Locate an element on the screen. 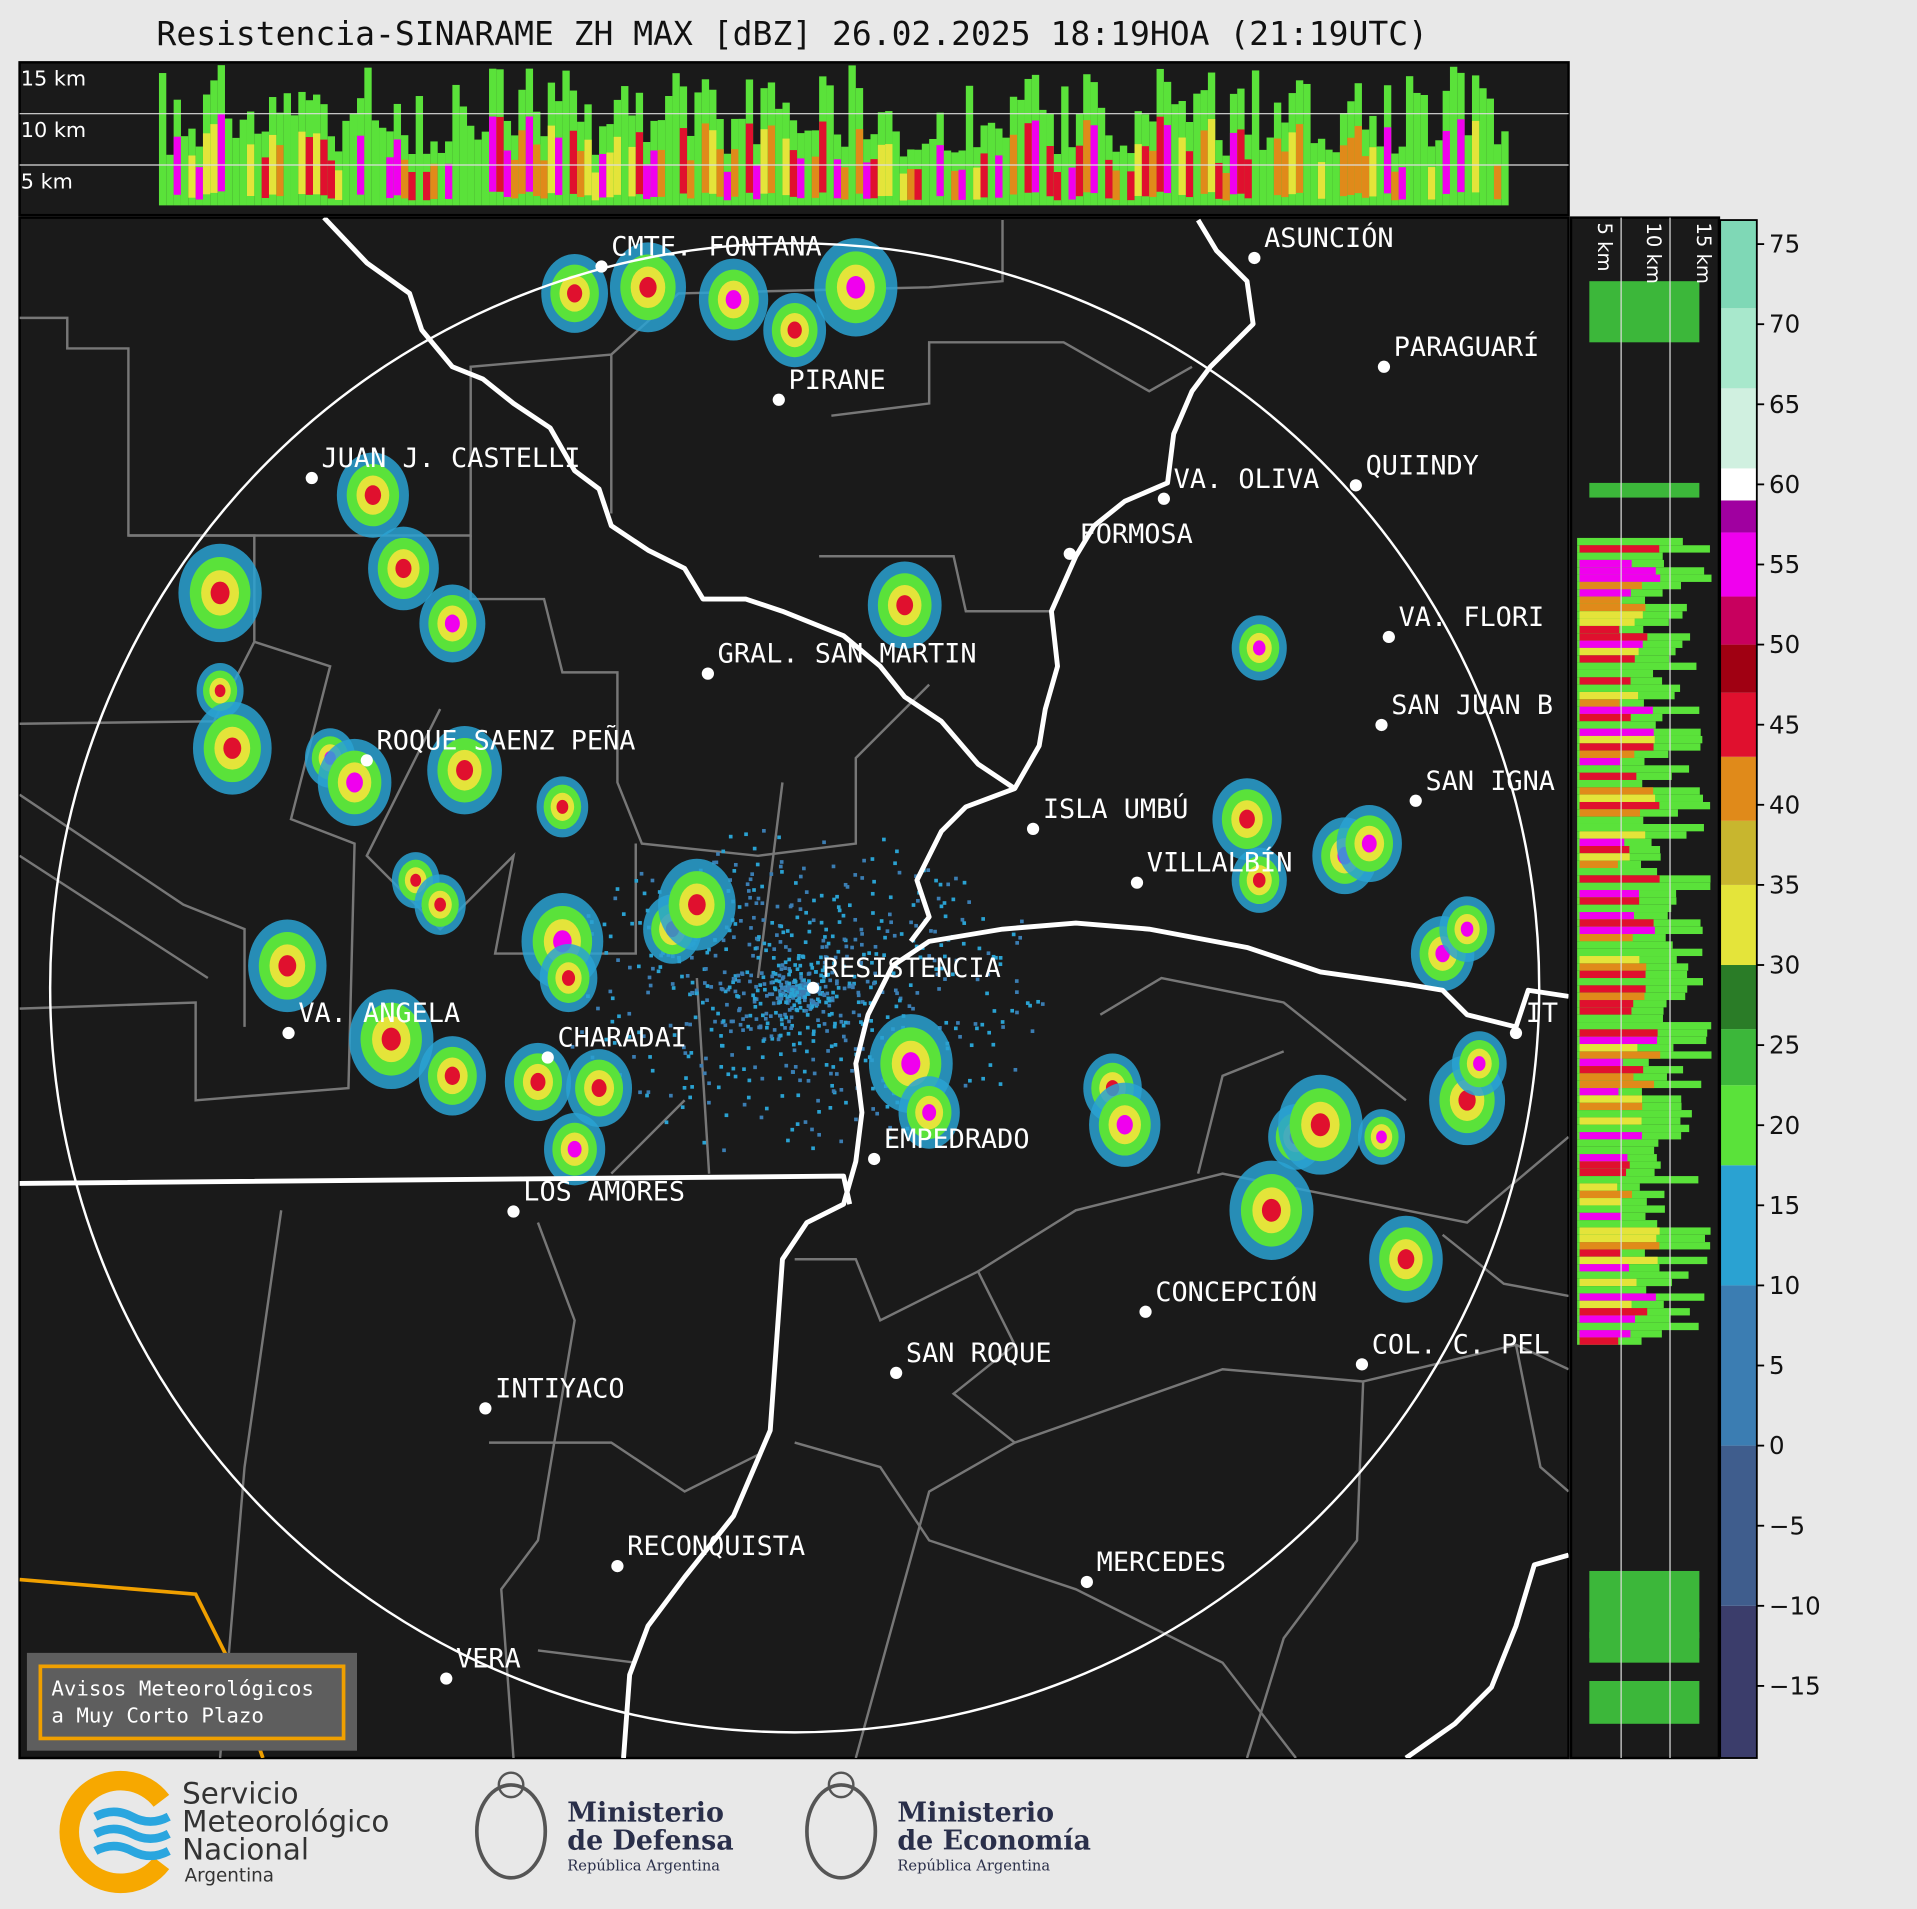 Image resolution: width=1917 pixels, height=1909 pixels. level-label: 10 km is located at coordinates (1653, 253).